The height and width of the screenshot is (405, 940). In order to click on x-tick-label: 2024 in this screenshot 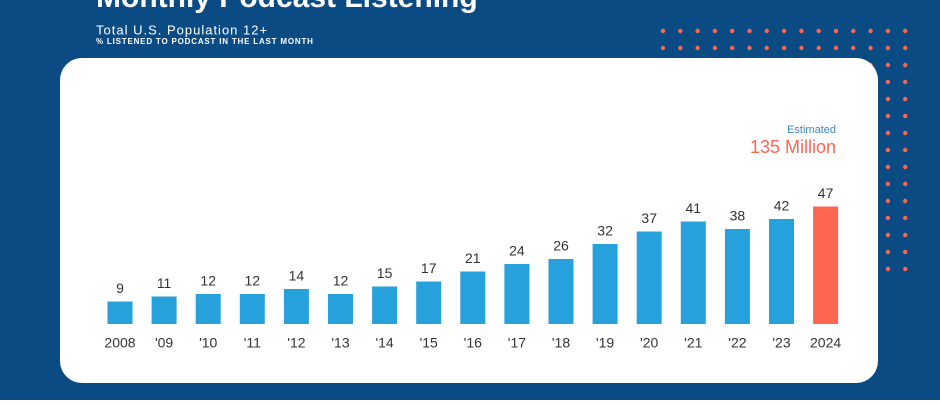, I will do `click(825, 343)`.